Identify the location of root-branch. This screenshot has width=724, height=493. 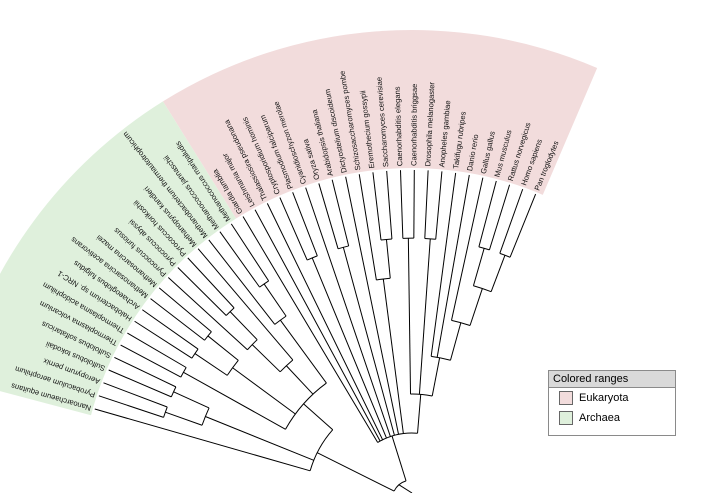
(405, 488).